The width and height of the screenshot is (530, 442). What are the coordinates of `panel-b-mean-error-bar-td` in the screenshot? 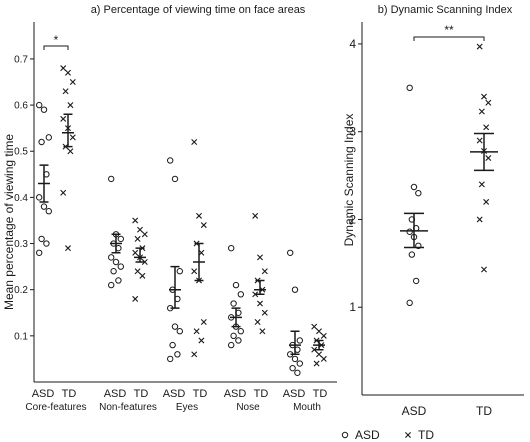 It's located at (484, 152).